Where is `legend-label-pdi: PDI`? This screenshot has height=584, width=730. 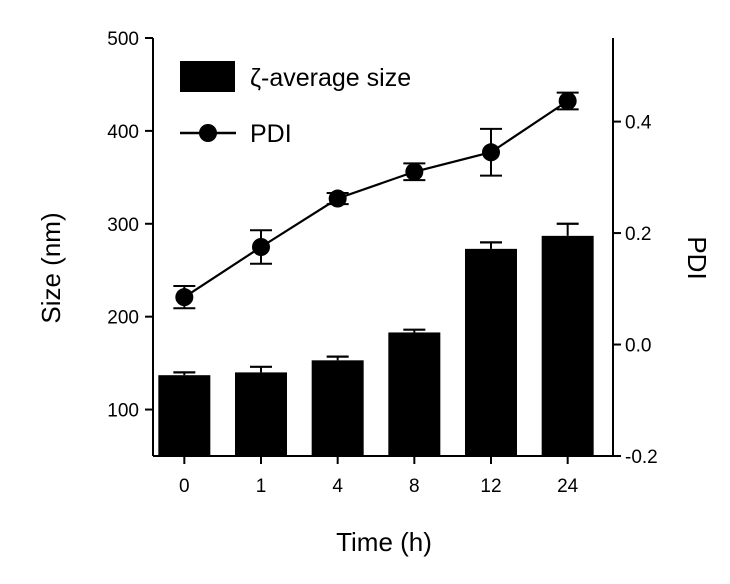 legend-label-pdi: PDI is located at coordinates (271, 134).